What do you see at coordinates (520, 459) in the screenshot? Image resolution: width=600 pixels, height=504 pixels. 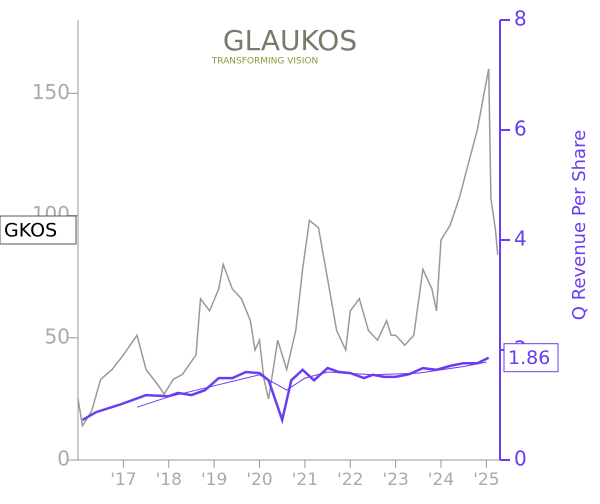 I see `y2-tick-label: 0` at bounding box center [520, 459].